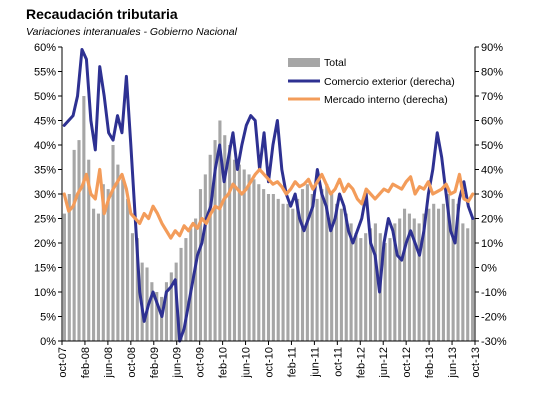  What do you see at coordinates (45, 293) in the screenshot?
I see `left-tick-label: 10%` at bounding box center [45, 293].